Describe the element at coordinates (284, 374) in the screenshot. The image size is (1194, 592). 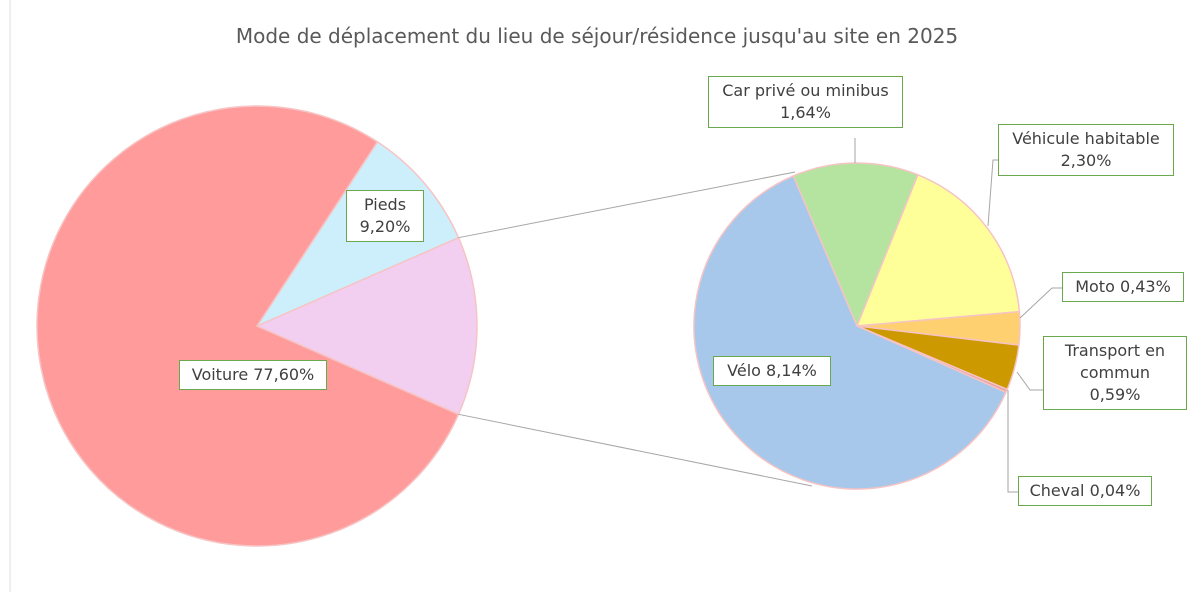
I see `label-value: 77,60%` at that location.